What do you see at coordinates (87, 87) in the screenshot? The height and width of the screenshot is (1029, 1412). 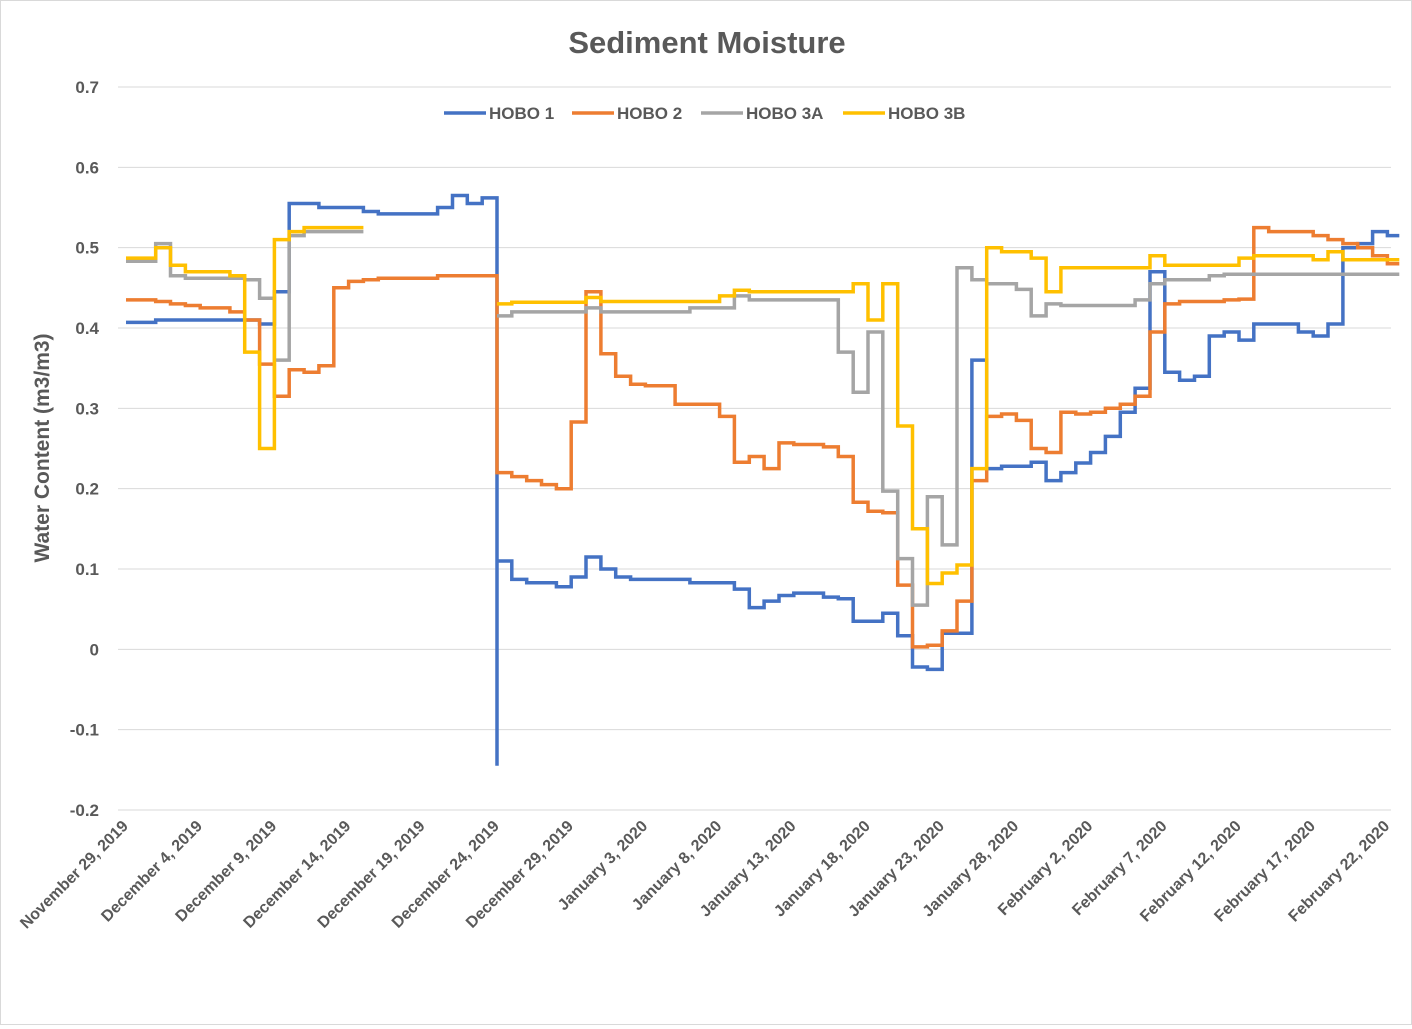 I see `y-tick-label: 0.7` at bounding box center [87, 87].